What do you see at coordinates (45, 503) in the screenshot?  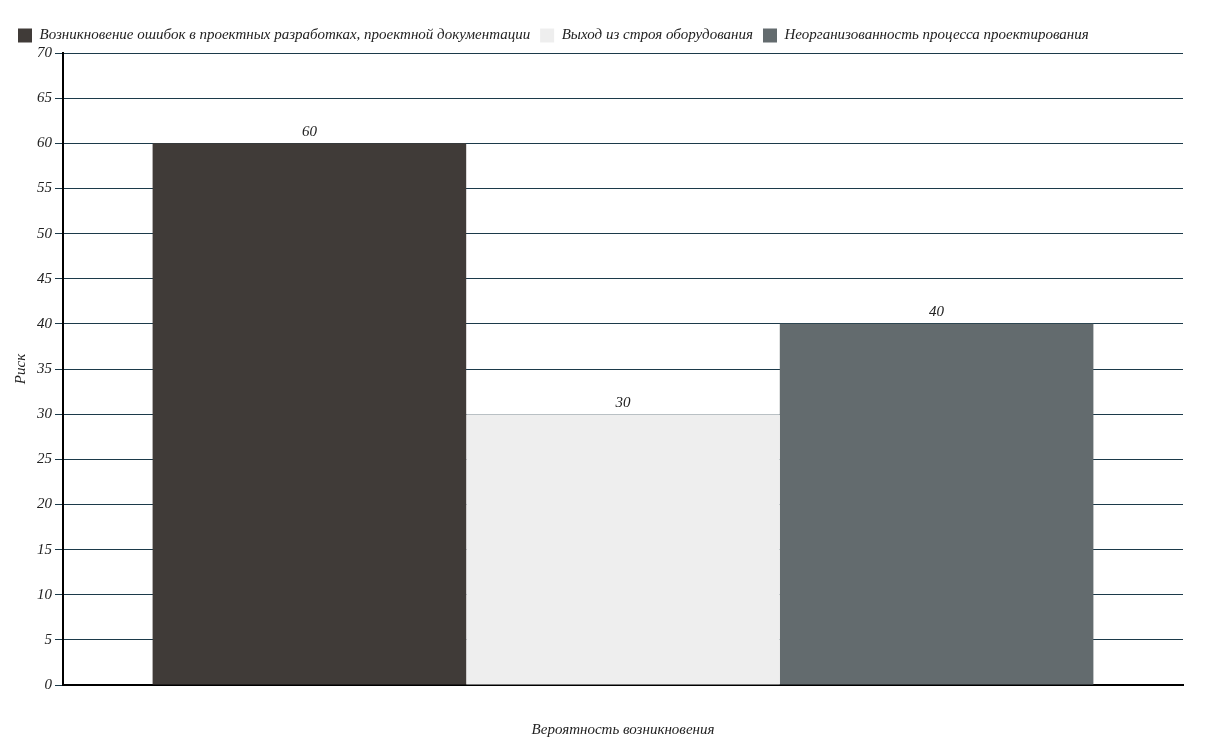 I see `y-tick-label: 20` at bounding box center [45, 503].